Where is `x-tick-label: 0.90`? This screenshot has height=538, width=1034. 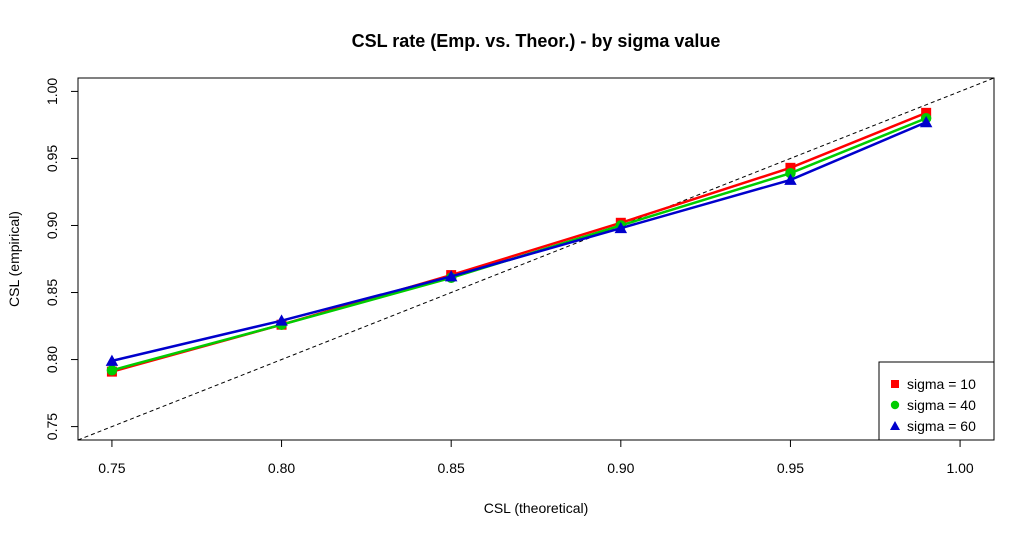 x-tick-label: 0.90 is located at coordinates (620, 468).